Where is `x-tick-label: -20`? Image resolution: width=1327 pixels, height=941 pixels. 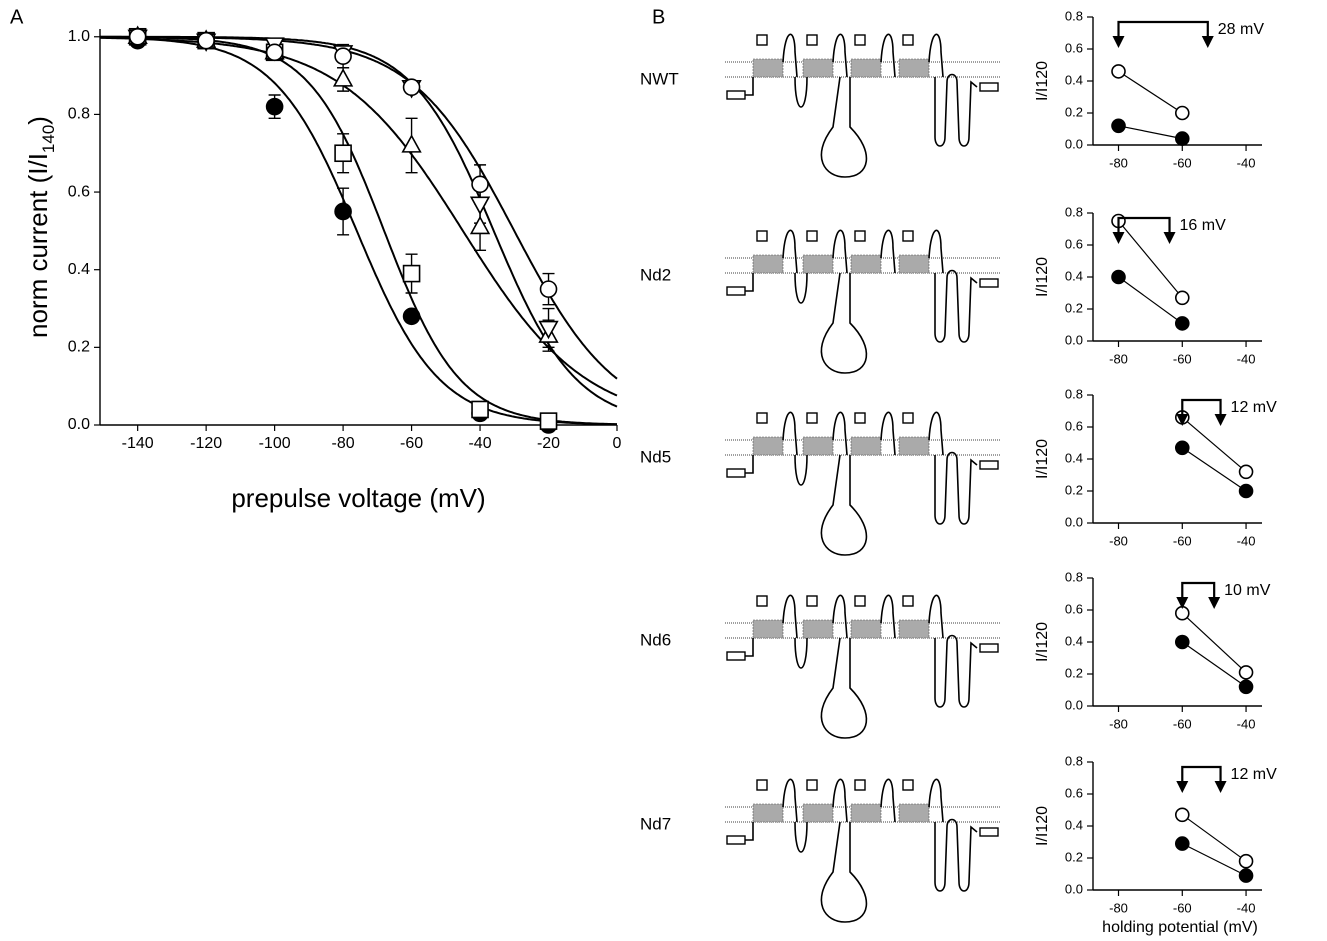 x-tick-label: -20 is located at coordinates (548, 443).